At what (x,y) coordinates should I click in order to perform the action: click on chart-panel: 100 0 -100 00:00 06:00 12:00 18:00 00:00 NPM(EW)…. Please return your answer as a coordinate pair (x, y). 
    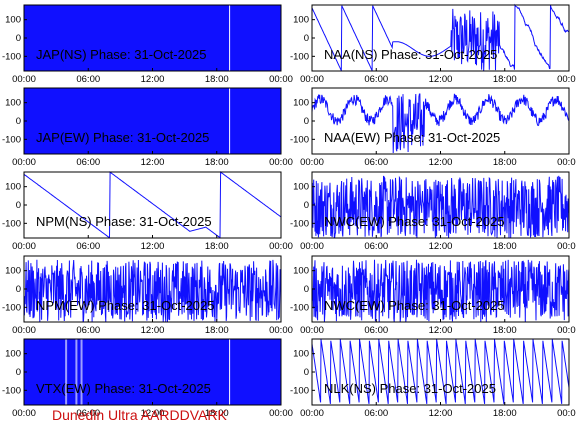
    Looking at the image, I should click on (147, 295).